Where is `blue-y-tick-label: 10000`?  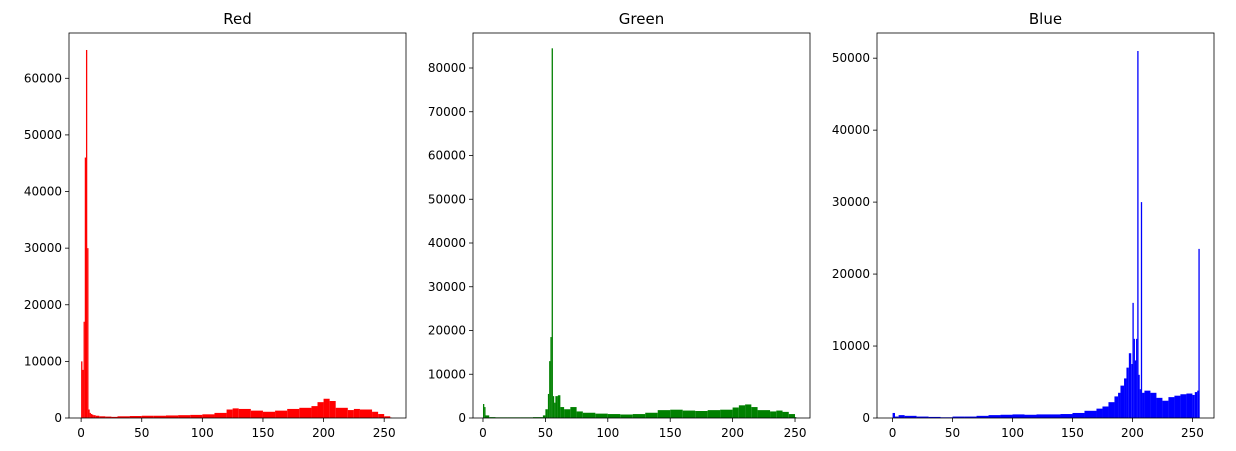 blue-y-tick-label: 10000 is located at coordinates (851, 346).